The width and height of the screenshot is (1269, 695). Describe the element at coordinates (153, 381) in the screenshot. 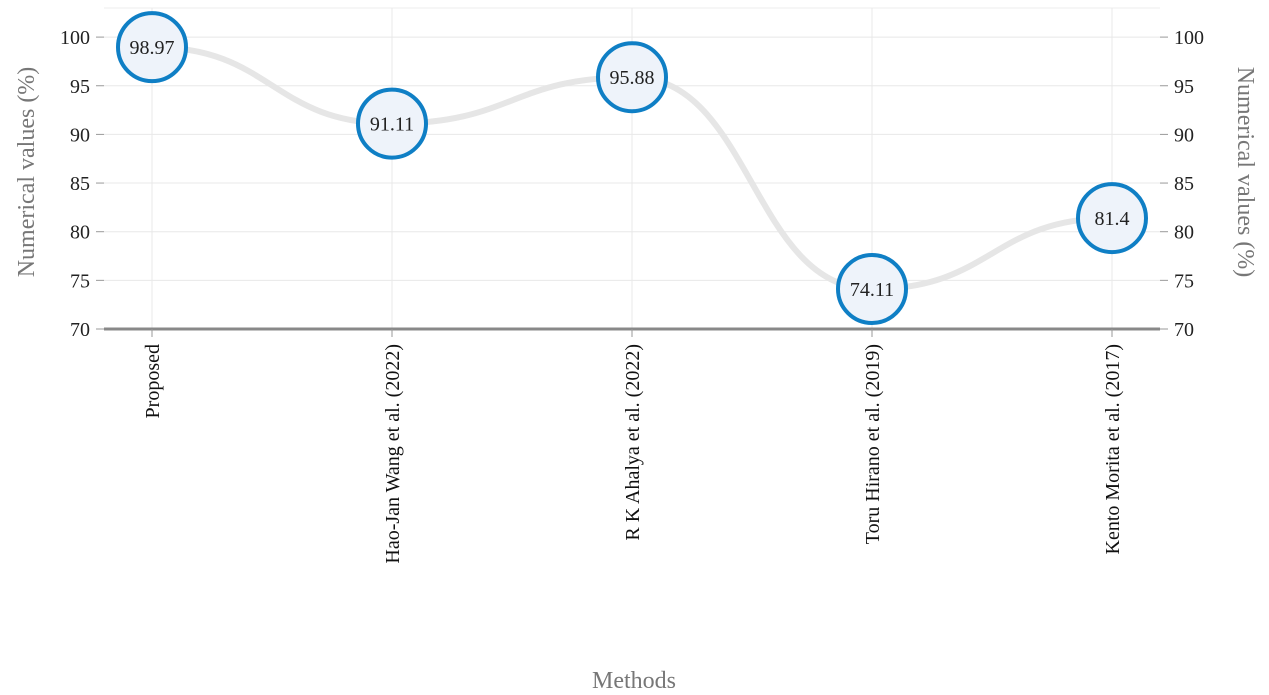

I see `x-tick-label: Proposed` at that location.